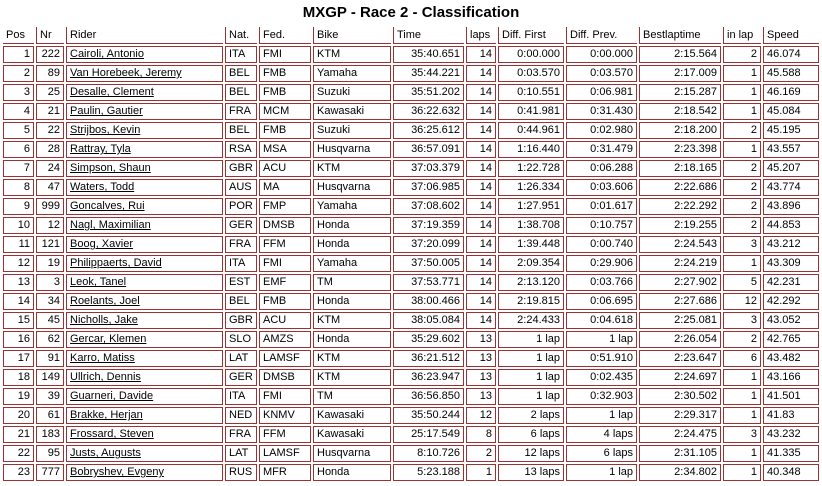  Describe the element at coordinates (50, 168) in the screenshot. I see `cell-nr: 24` at that location.